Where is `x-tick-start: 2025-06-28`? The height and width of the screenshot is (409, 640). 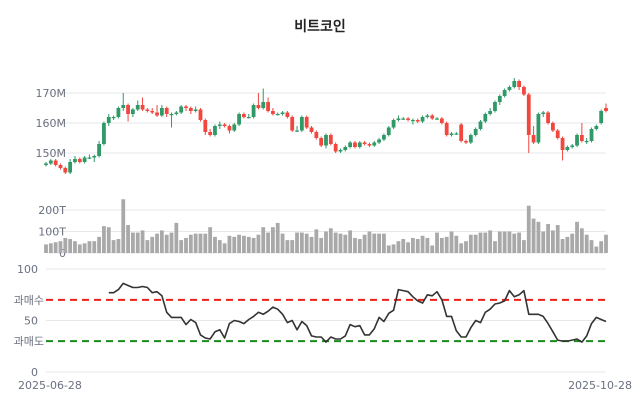
x-tick-start: 2025-06-28 is located at coordinates (50, 385).